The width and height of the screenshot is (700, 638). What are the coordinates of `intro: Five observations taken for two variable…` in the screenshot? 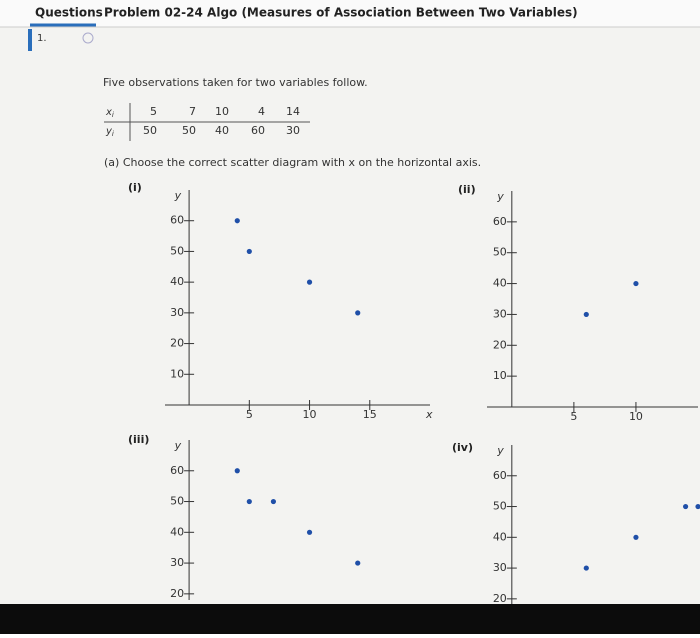 It's located at (235, 82).